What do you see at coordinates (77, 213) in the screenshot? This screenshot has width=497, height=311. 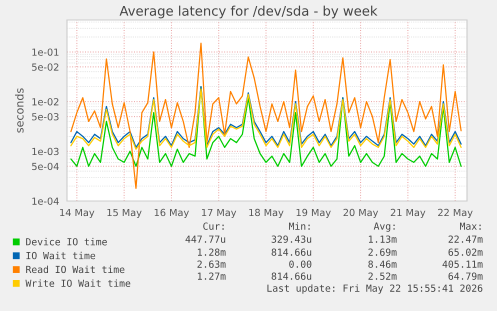 I see `x-tick-label: 14 May` at bounding box center [77, 213].